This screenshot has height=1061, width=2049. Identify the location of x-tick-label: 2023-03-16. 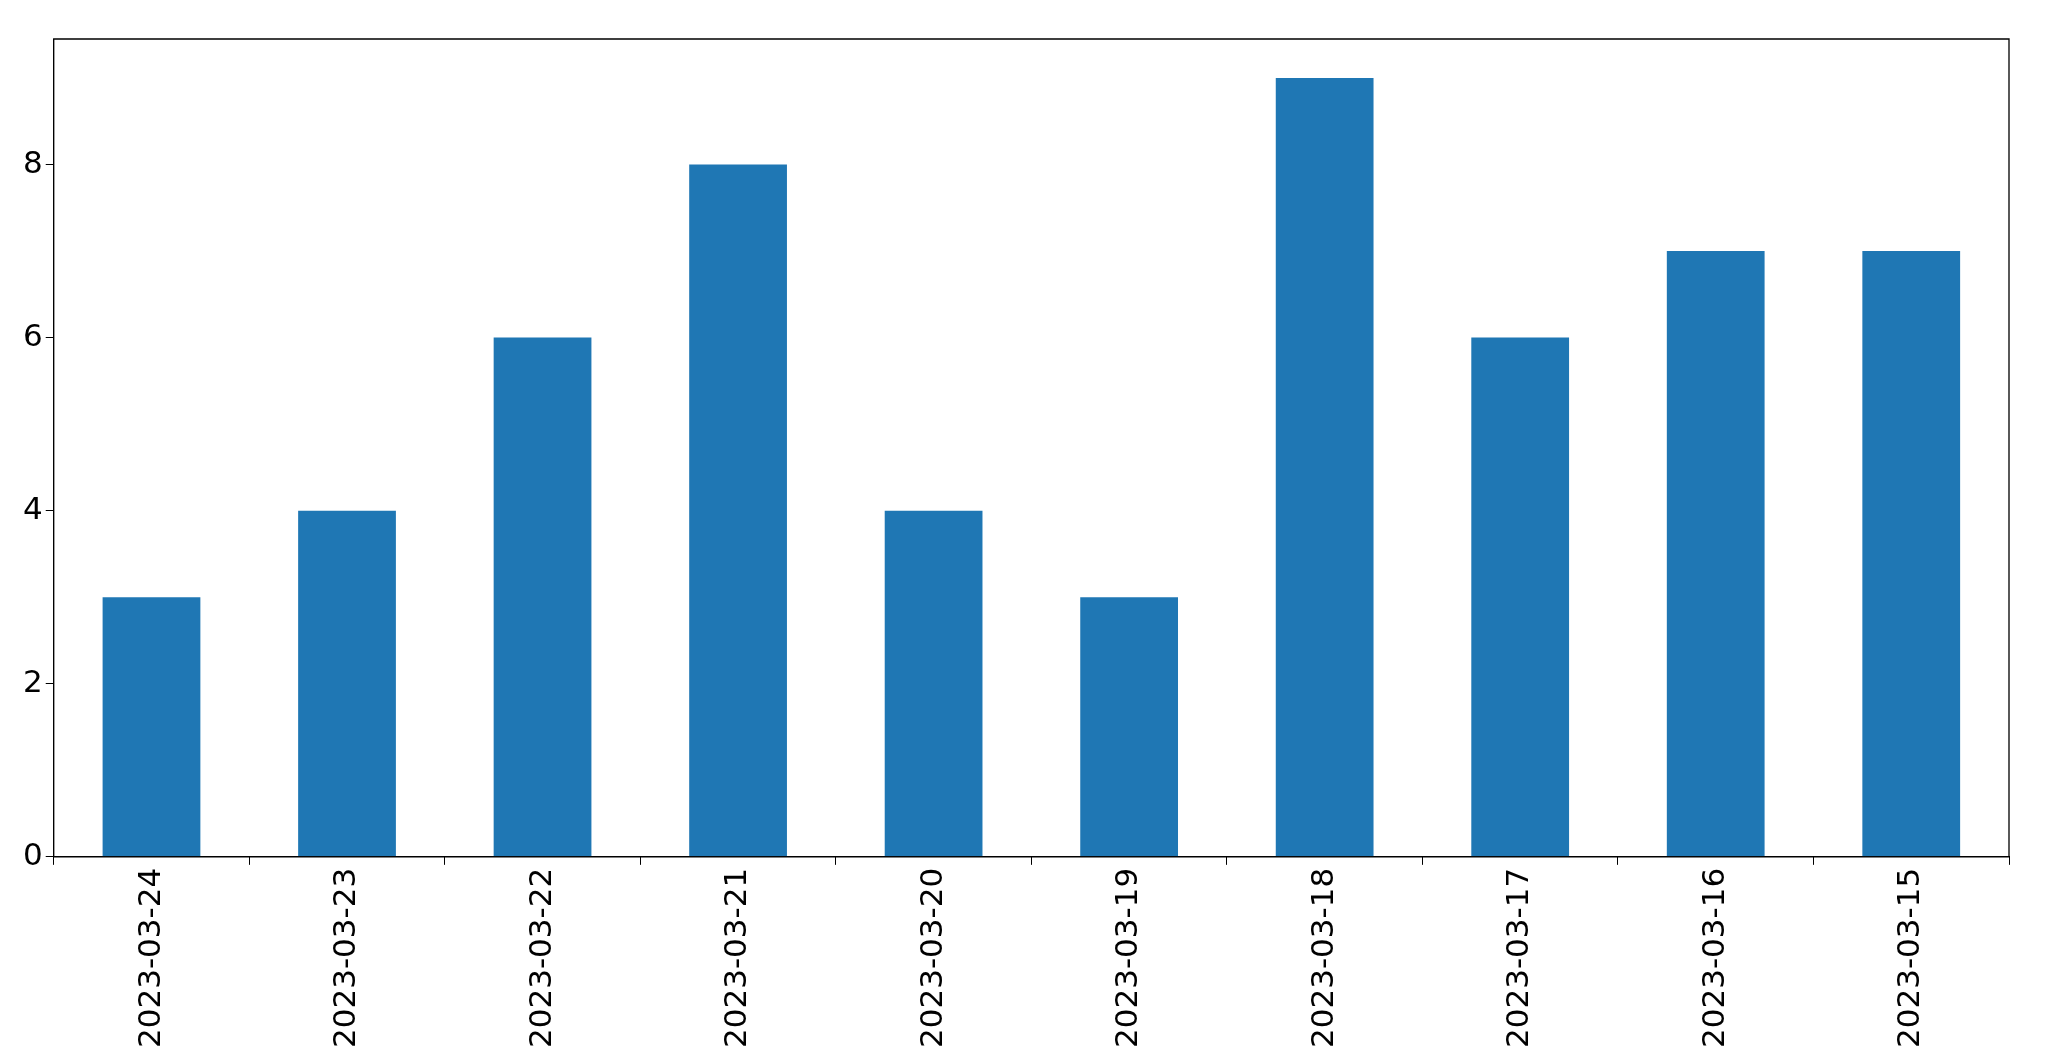
(1712, 958).